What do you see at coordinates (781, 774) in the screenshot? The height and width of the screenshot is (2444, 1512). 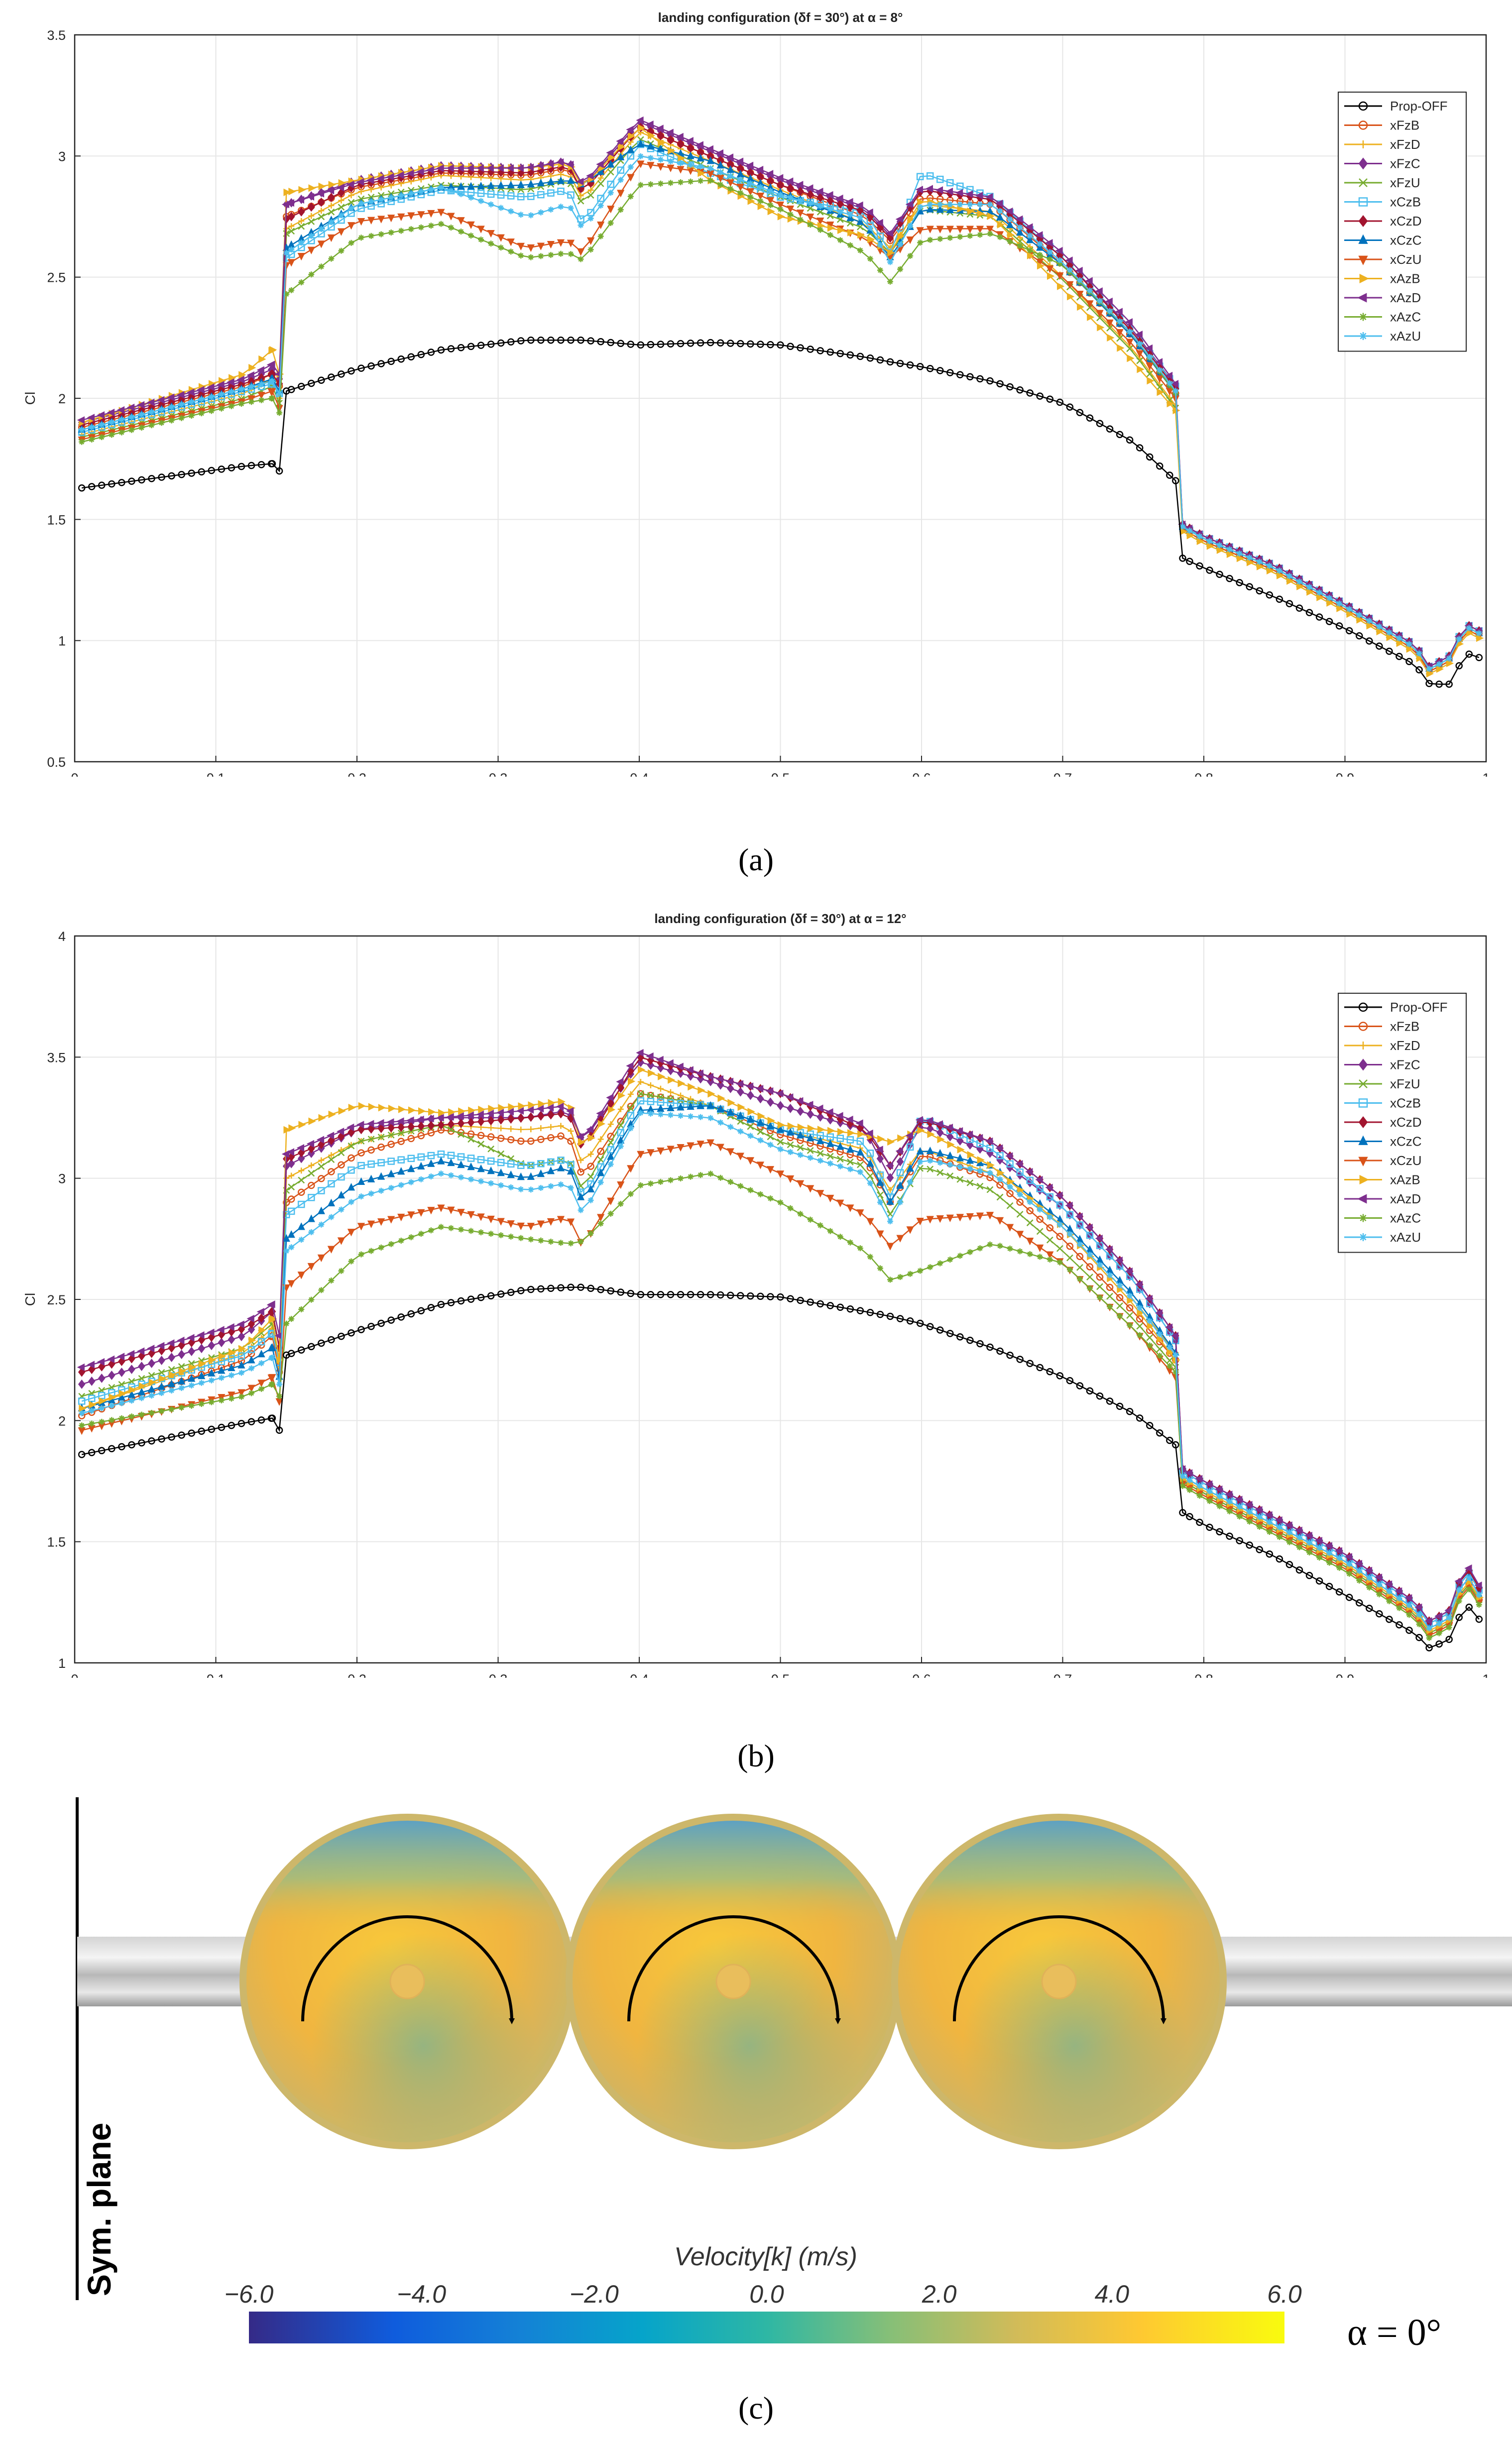 I see `x-tick-label: 0.5` at bounding box center [781, 774].